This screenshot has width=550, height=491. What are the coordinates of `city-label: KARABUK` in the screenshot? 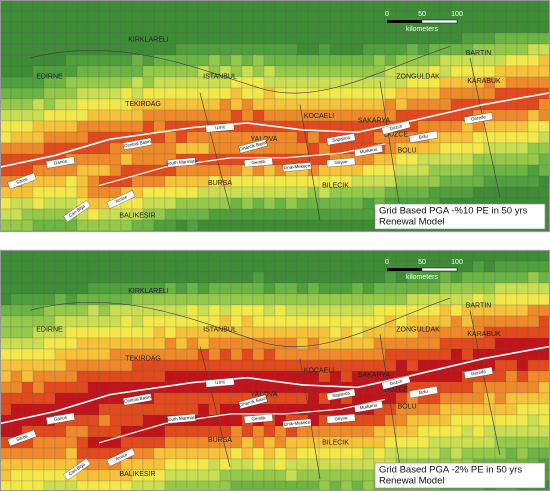 It's located at (484, 334).